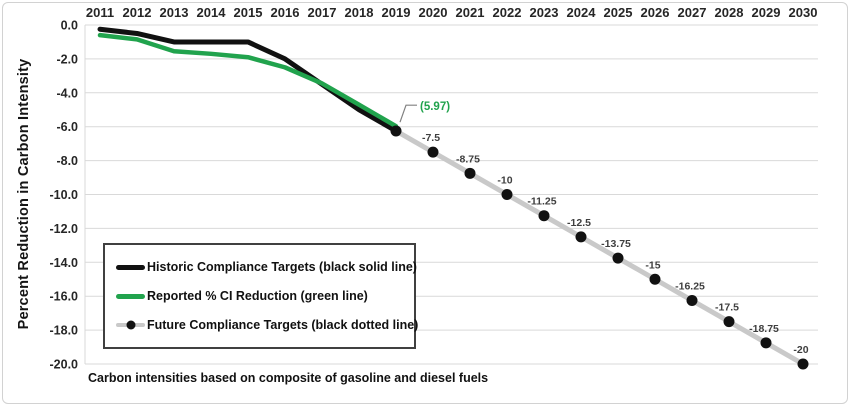 The image size is (850, 406). What do you see at coordinates (248, 12) in the screenshot?
I see `x-tick-label-2015: 2015` at bounding box center [248, 12].